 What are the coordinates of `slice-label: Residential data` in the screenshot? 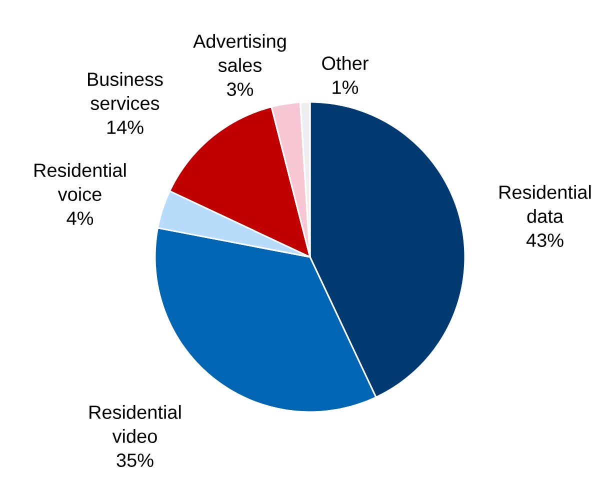 It's located at (545, 204).